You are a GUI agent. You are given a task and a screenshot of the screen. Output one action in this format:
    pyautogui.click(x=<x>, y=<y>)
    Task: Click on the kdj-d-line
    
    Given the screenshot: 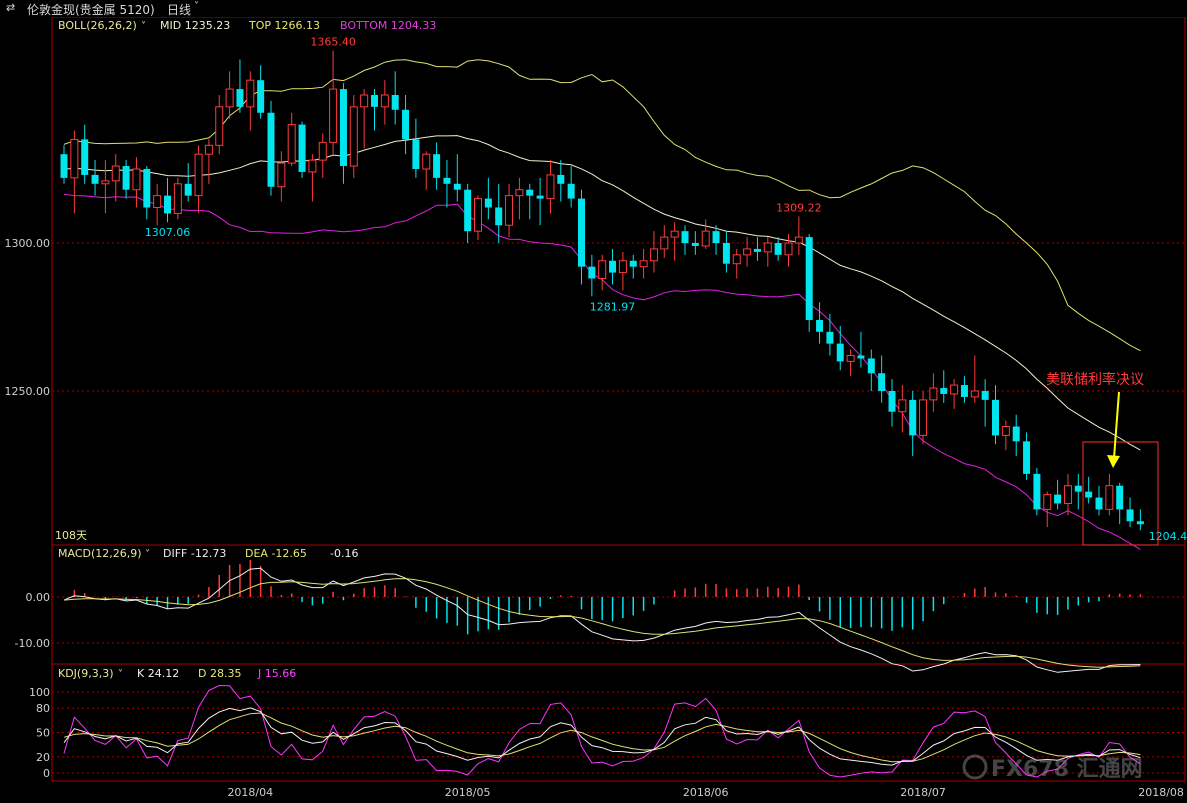 What is the action you would take?
    pyautogui.click(x=602, y=737)
    